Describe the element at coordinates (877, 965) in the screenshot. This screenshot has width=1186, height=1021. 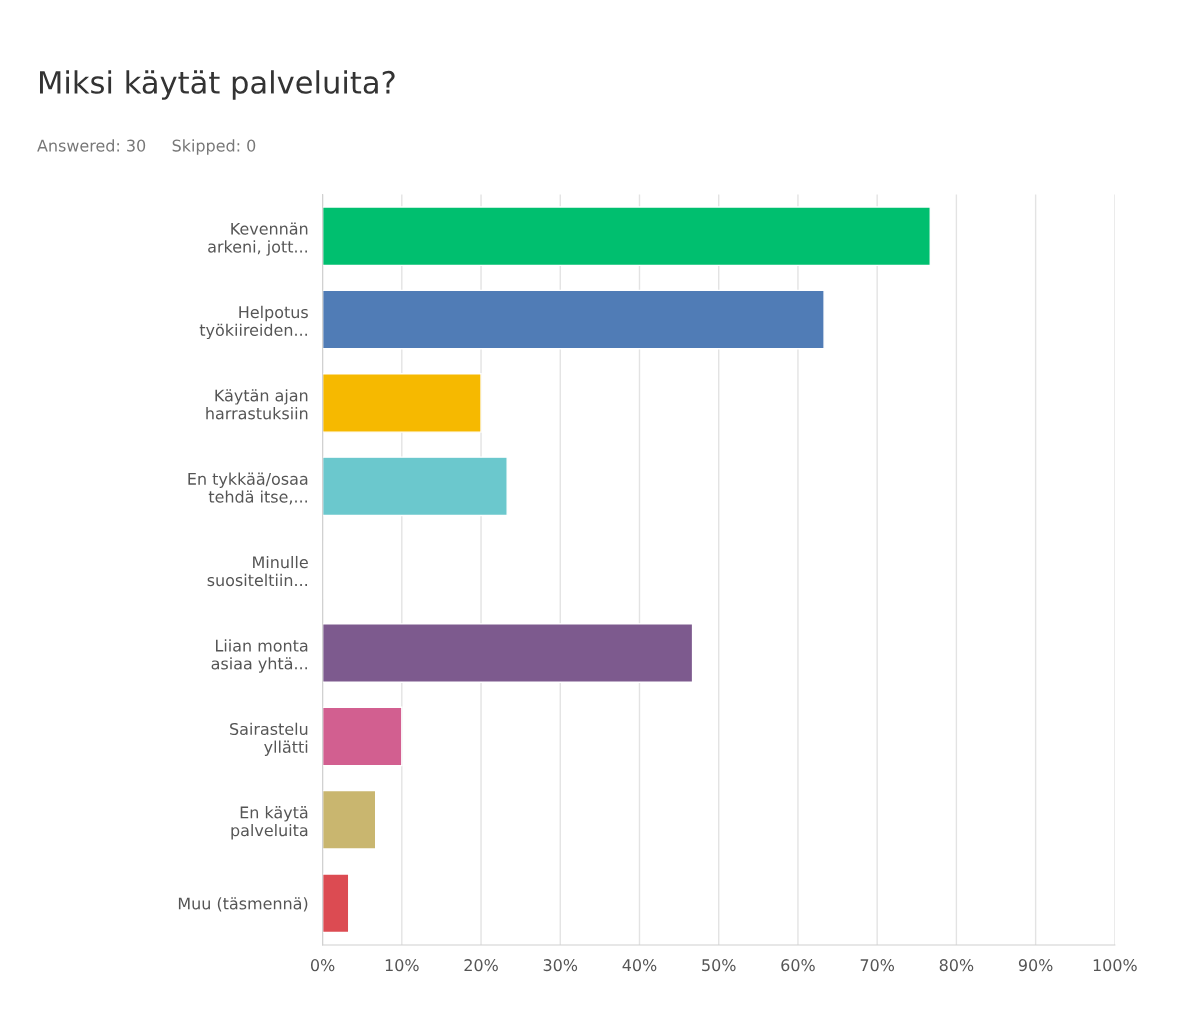
I see `x-tick-label: 70%` at that location.